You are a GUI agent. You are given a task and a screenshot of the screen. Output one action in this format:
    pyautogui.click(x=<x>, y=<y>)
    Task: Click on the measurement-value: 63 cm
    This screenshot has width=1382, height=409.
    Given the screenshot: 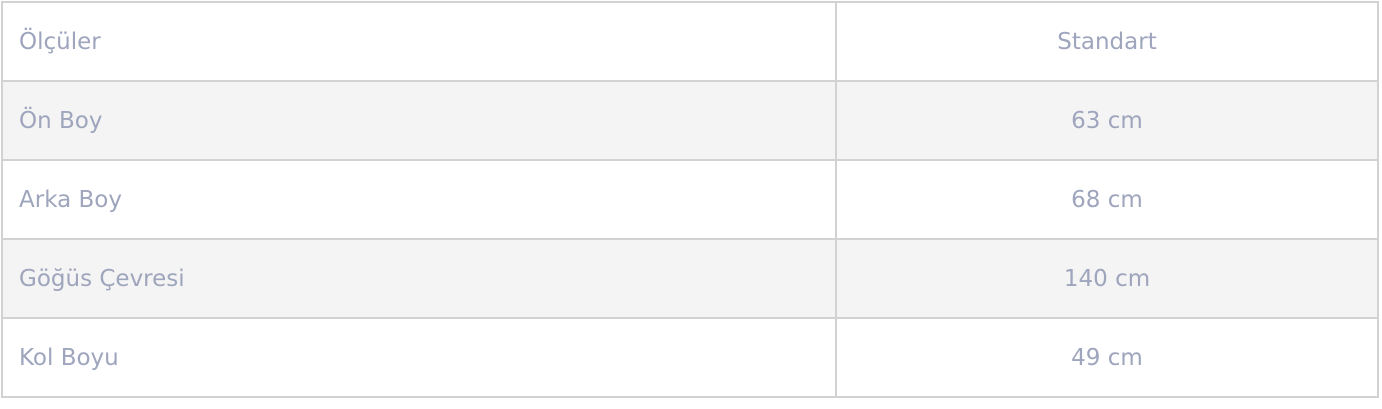 What is the action you would take?
    pyautogui.click(x=1107, y=120)
    